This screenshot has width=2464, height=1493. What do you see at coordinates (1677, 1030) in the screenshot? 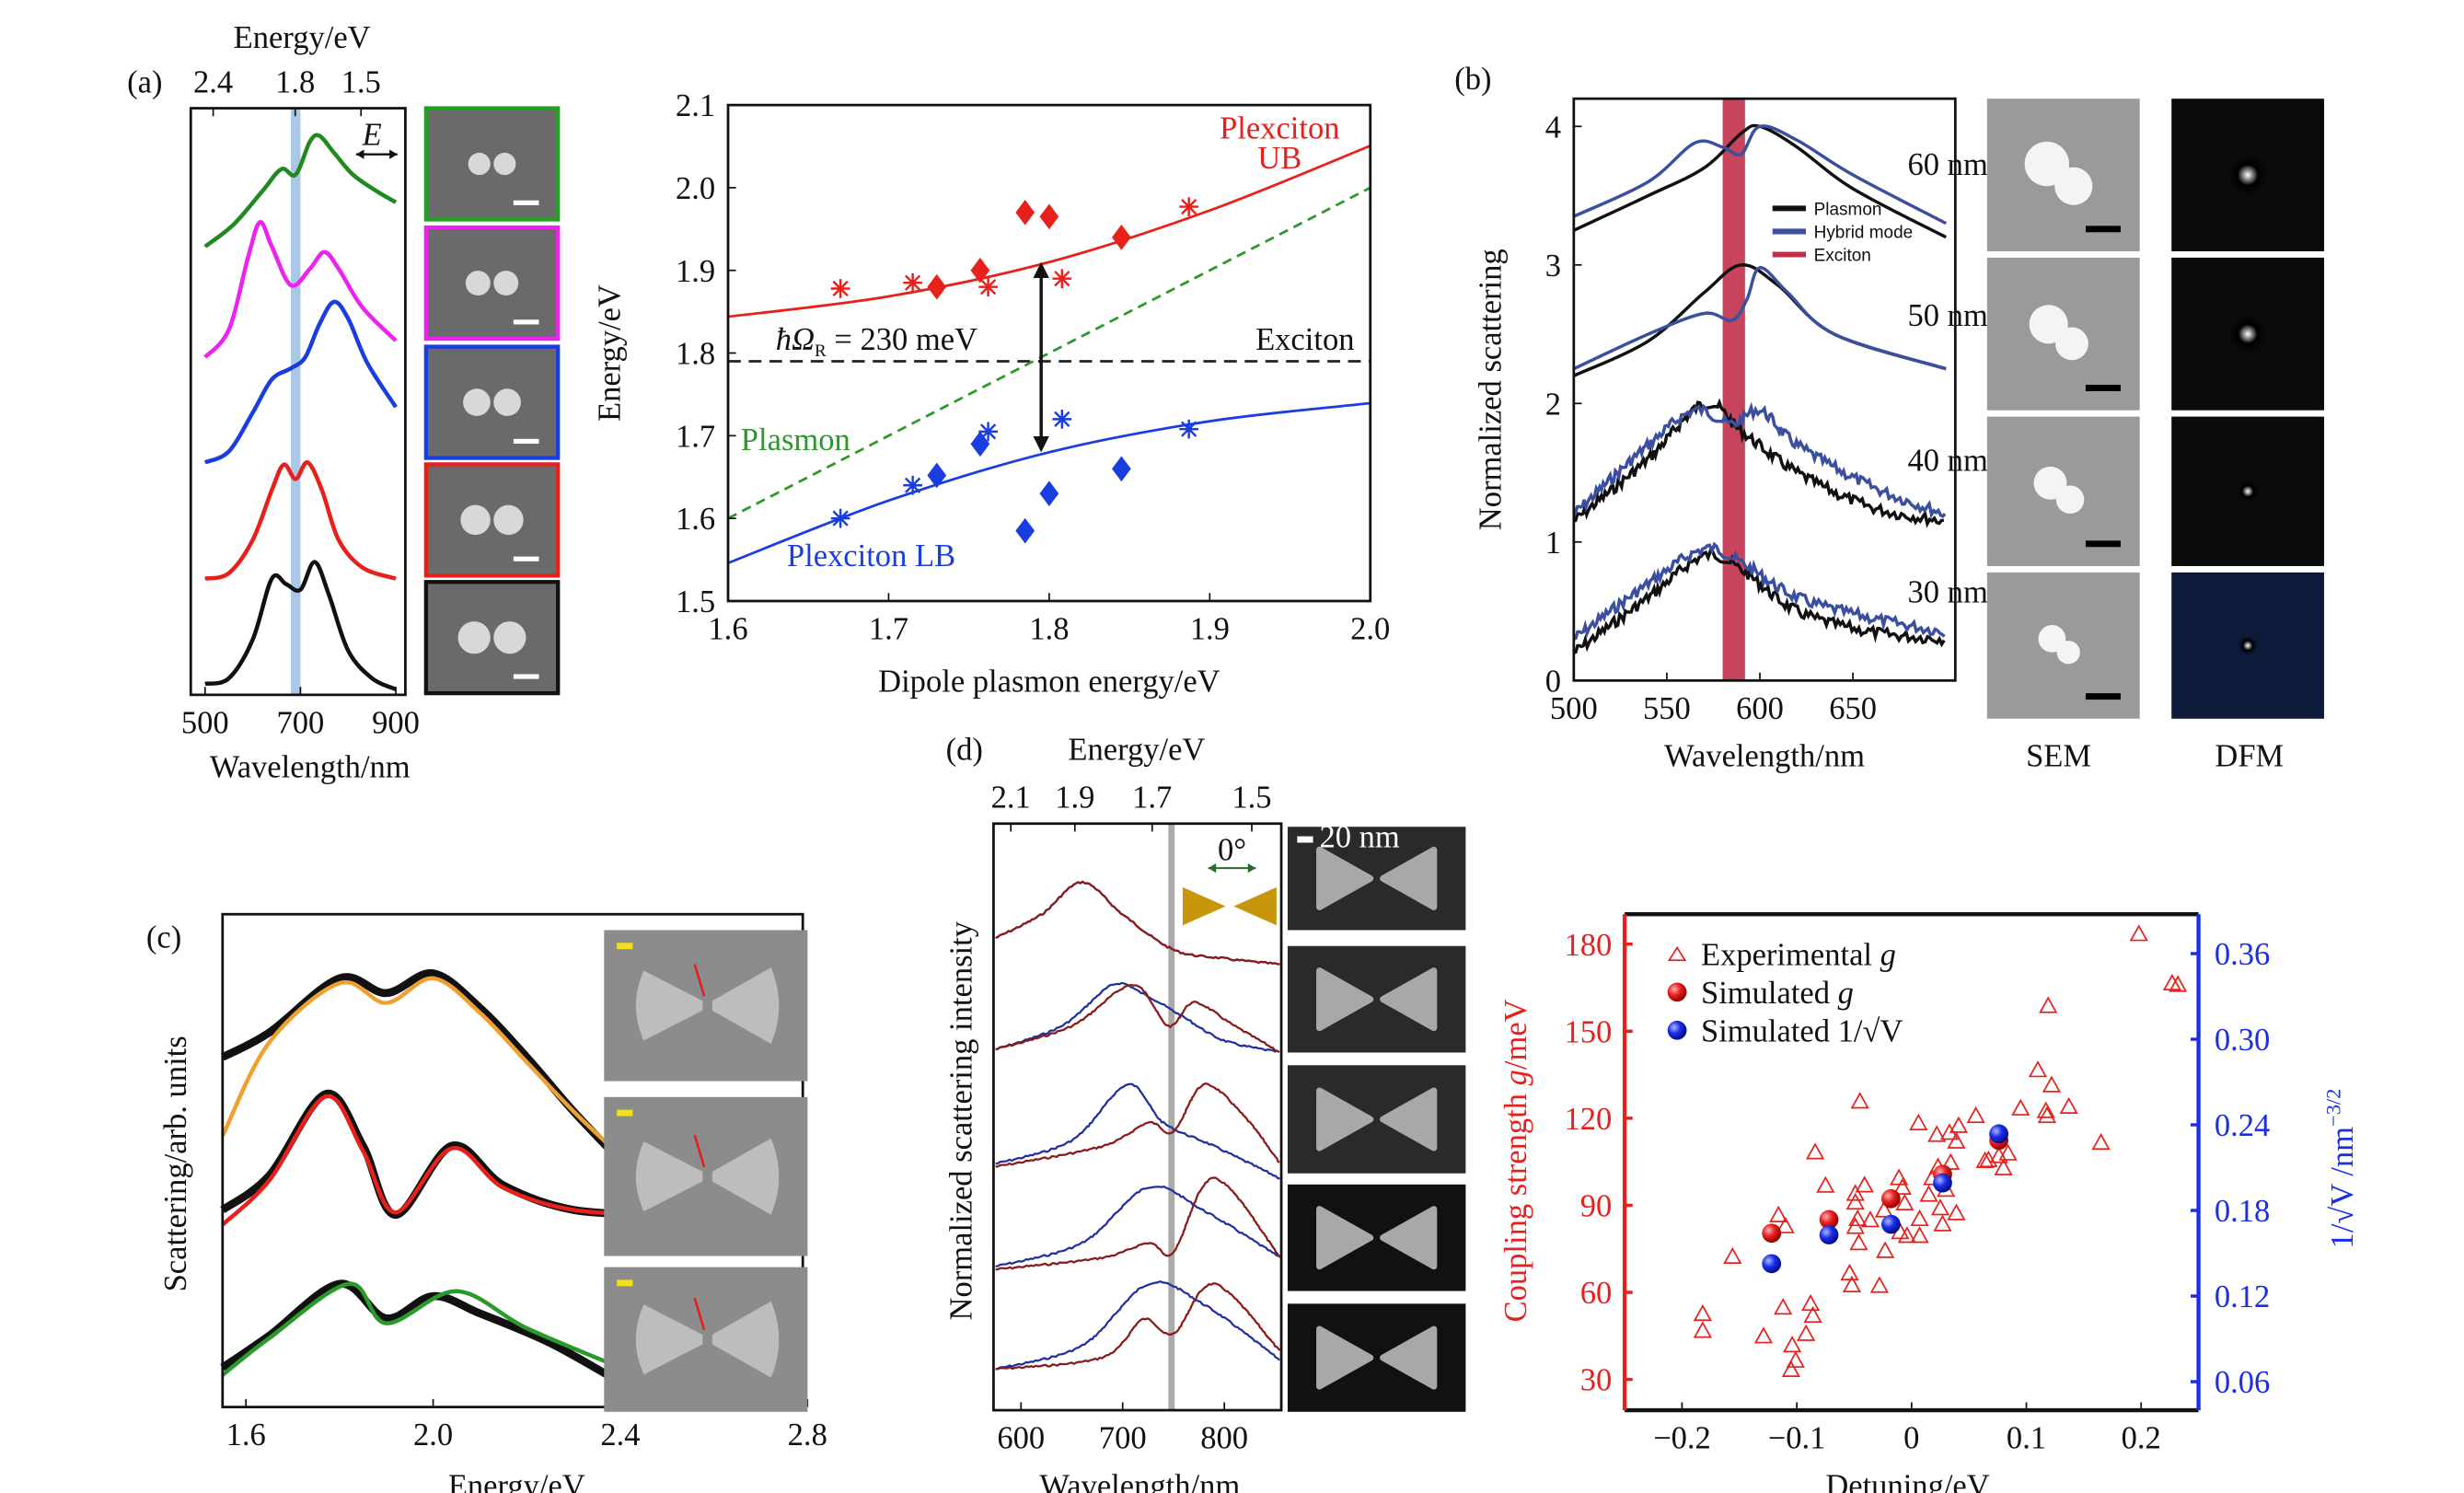
I see `legend-marker-sphere` at bounding box center [1677, 1030].